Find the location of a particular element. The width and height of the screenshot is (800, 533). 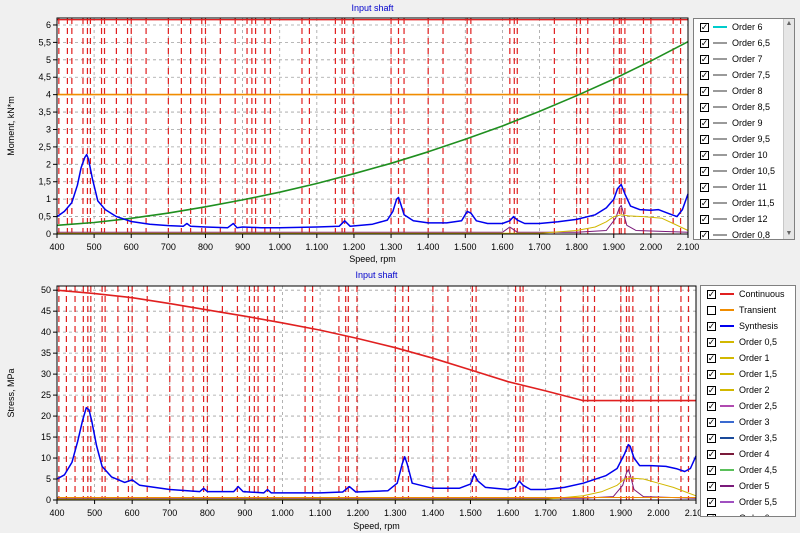

legend-label: Order 9,5 is located at coordinates (751, 139).